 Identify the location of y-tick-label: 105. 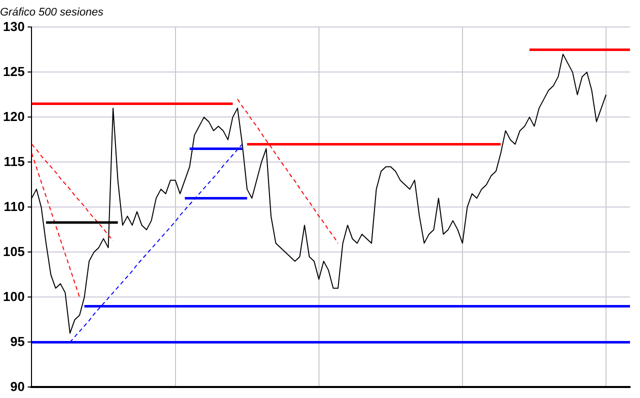
(13, 251).